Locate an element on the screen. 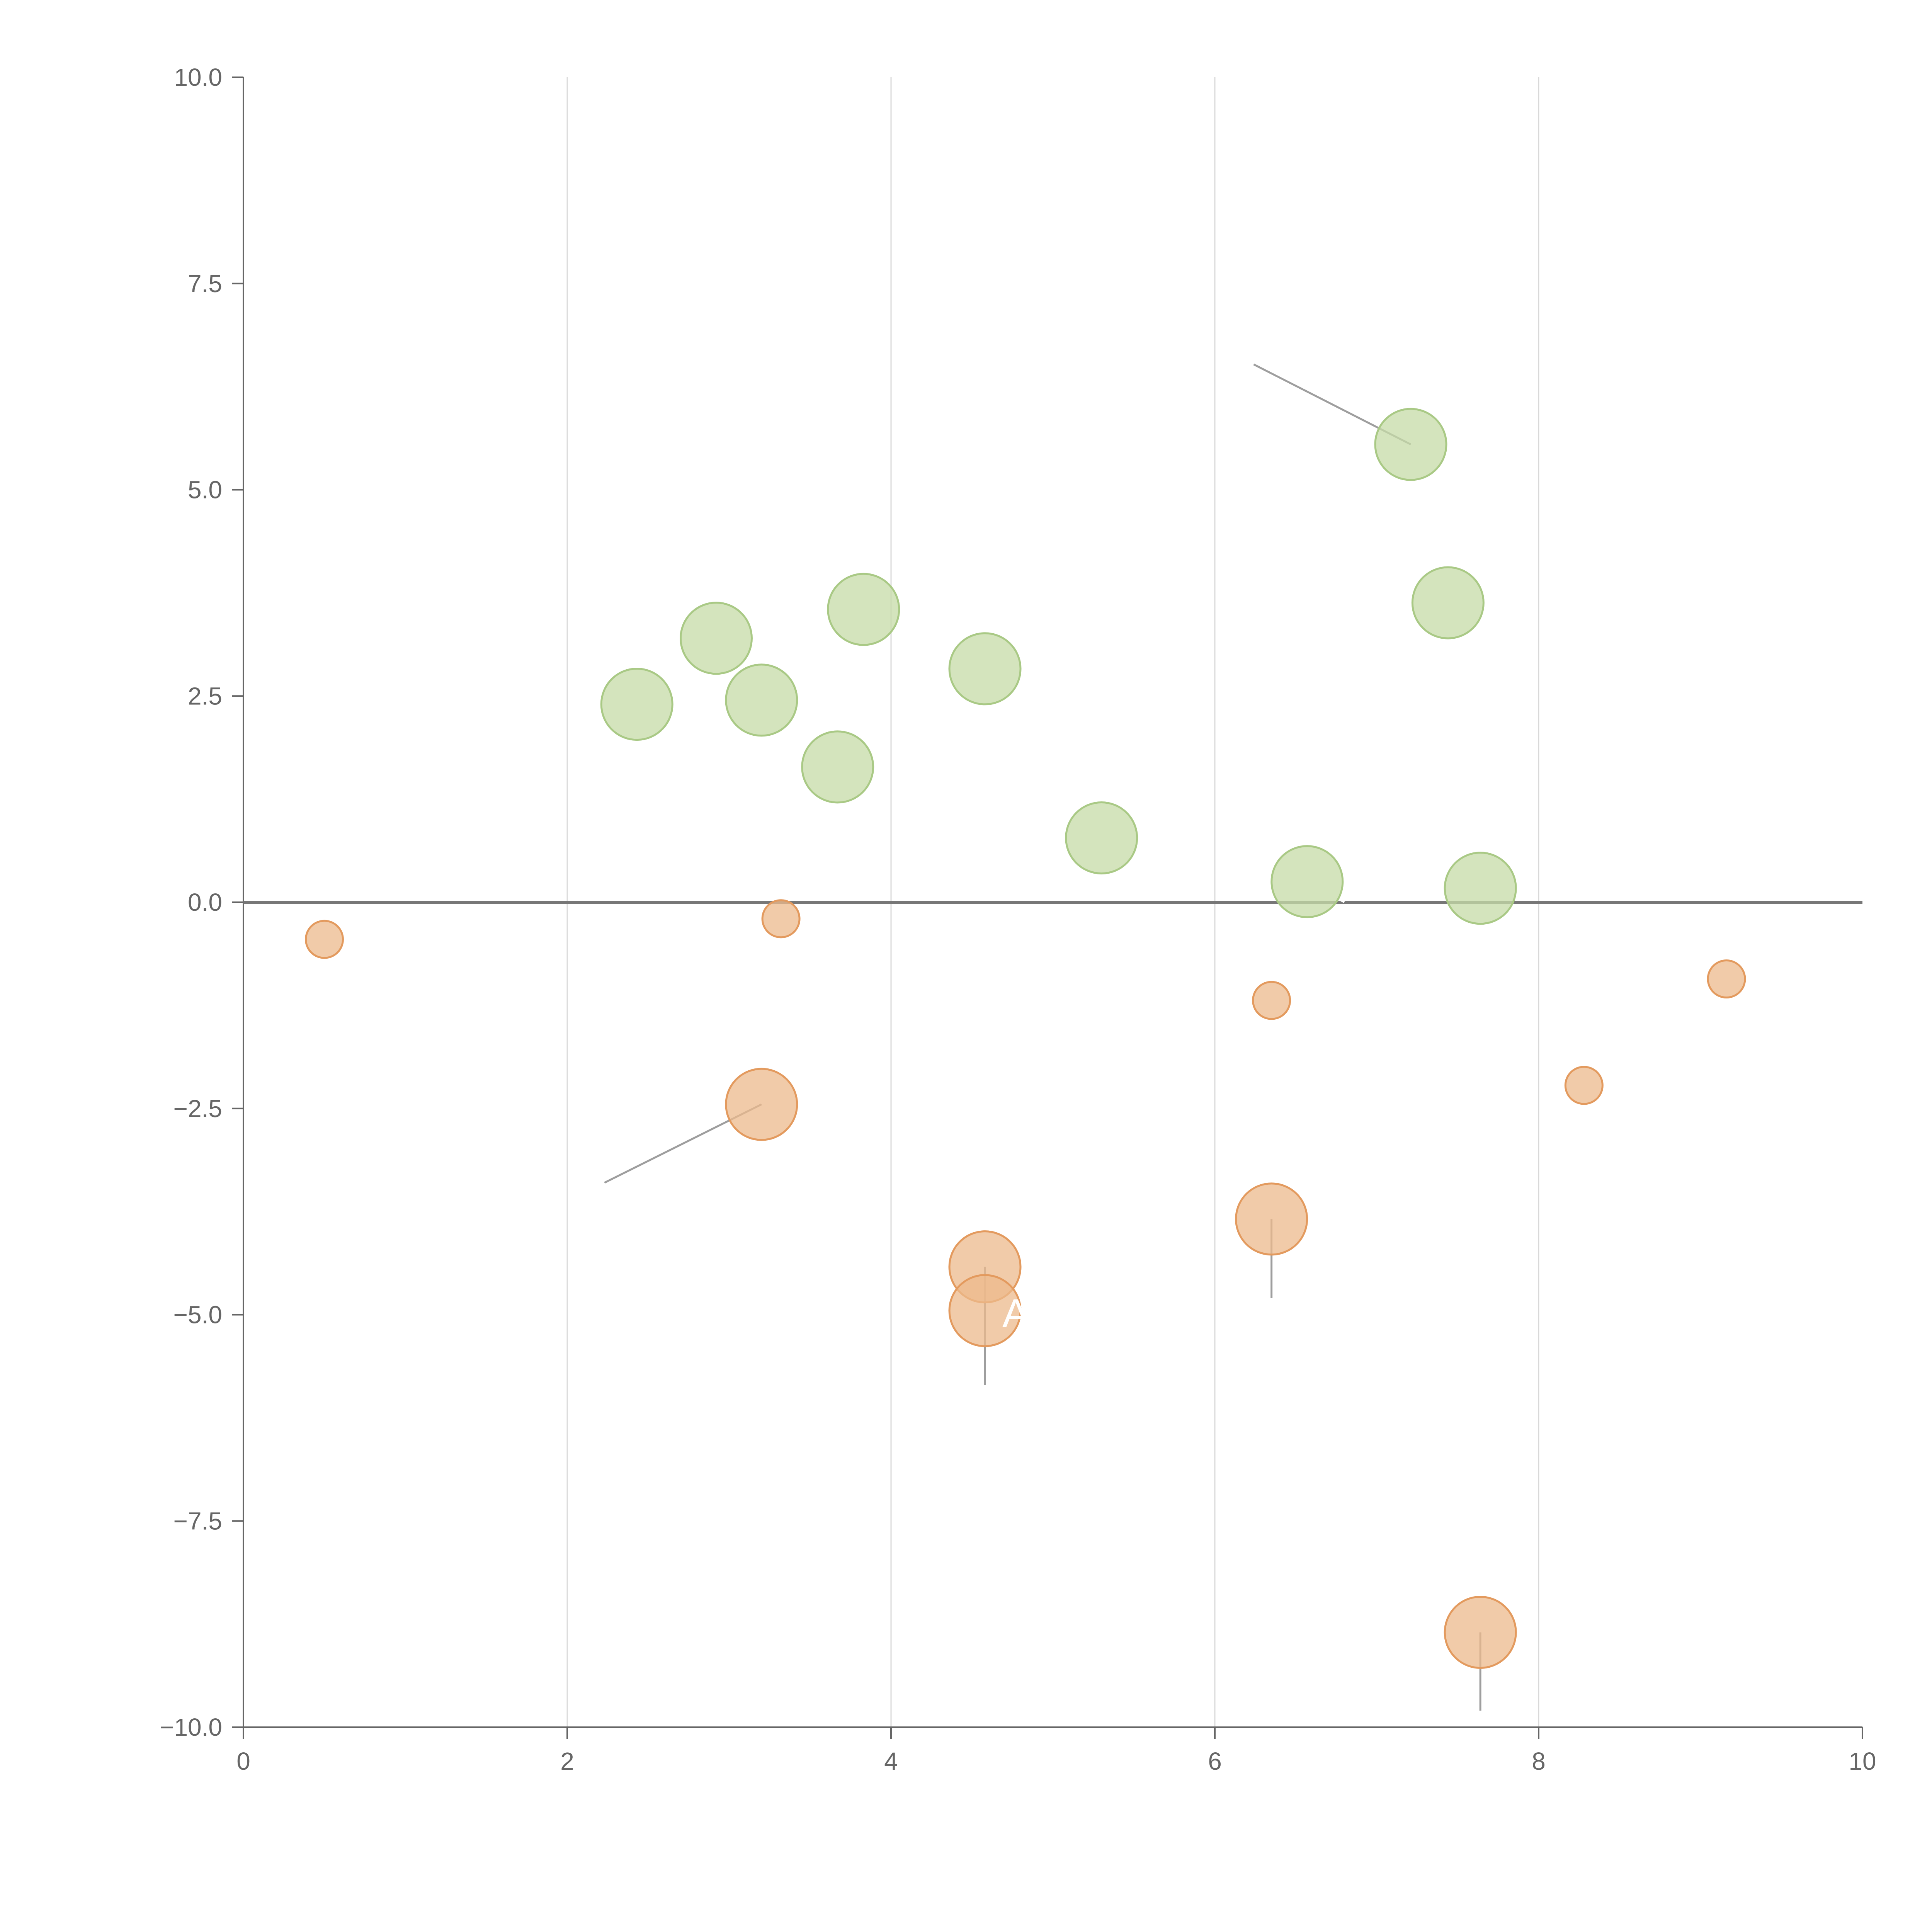 This screenshot has height=1932, width=1932. x-tick-label: 4 is located at coordinates (891, 1761).